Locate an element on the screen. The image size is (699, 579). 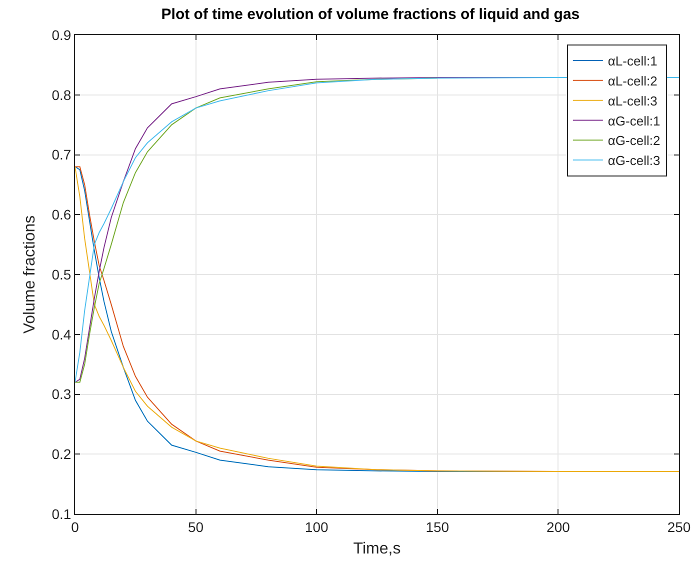
x-axis-title: Time,s is located at coordinates (377, 549).